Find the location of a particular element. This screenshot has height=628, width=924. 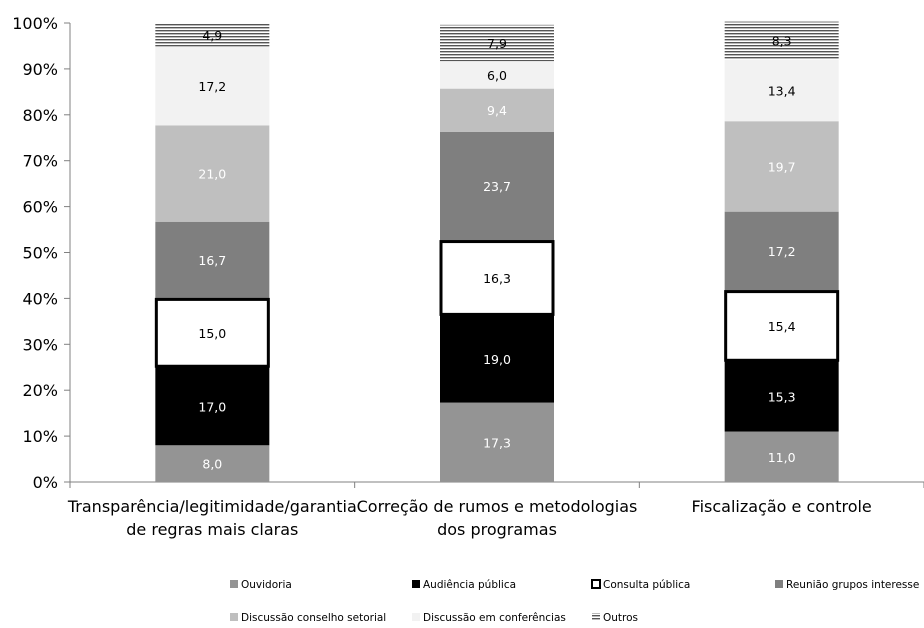

y-tick-label: 70% is located at coordinates (40, 161).